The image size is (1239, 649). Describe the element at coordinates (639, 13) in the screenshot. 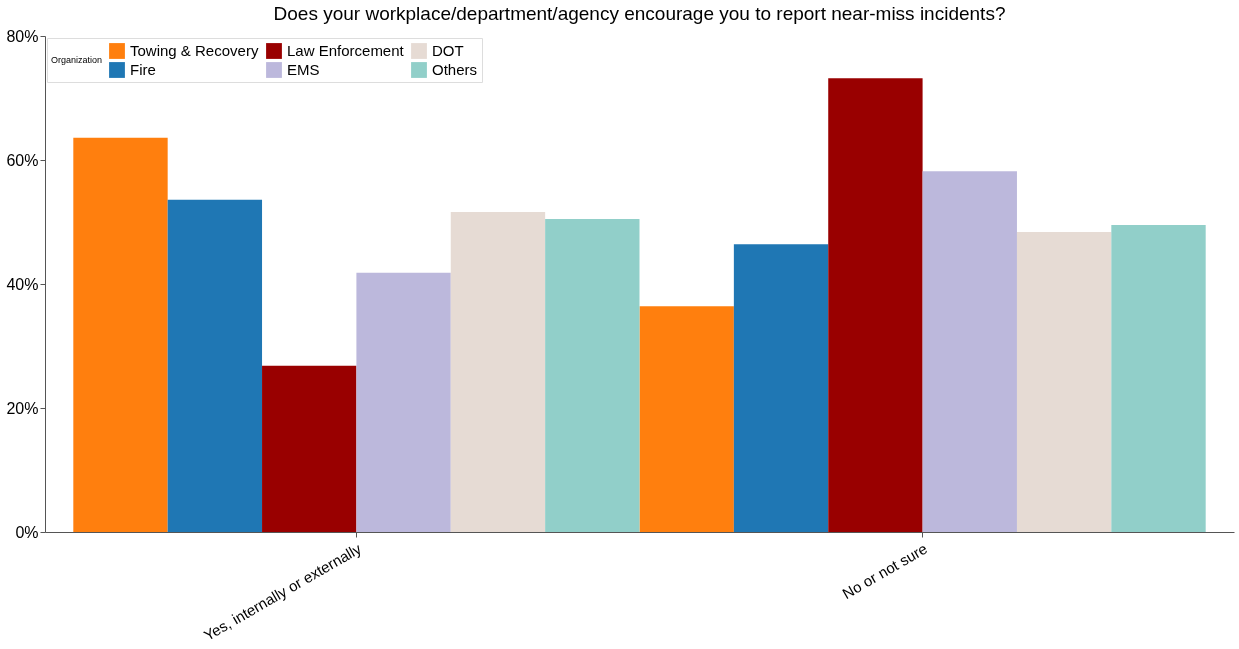

I see `chart-title: Does your workplace/department/agency encourage you to report near-miss incidents?` at that location.